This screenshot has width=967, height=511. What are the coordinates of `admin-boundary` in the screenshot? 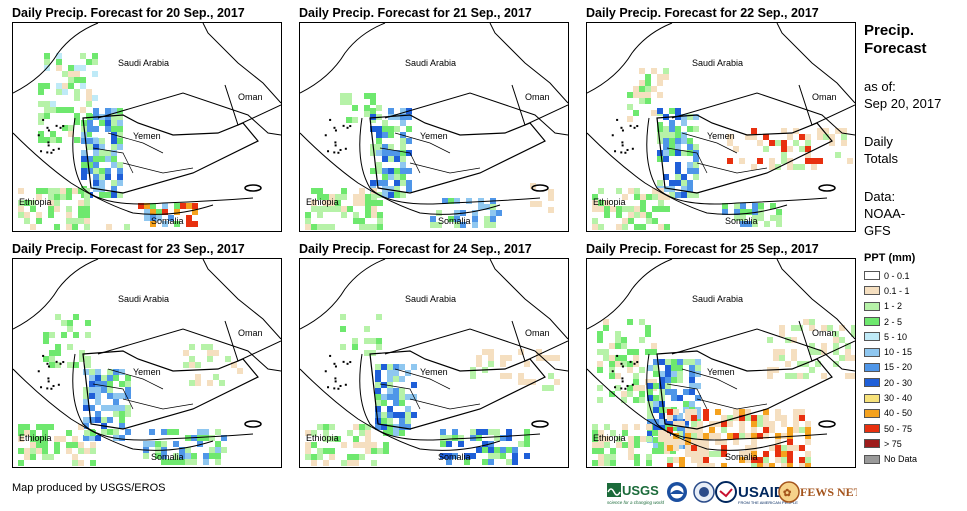 It's located at (445, 168).